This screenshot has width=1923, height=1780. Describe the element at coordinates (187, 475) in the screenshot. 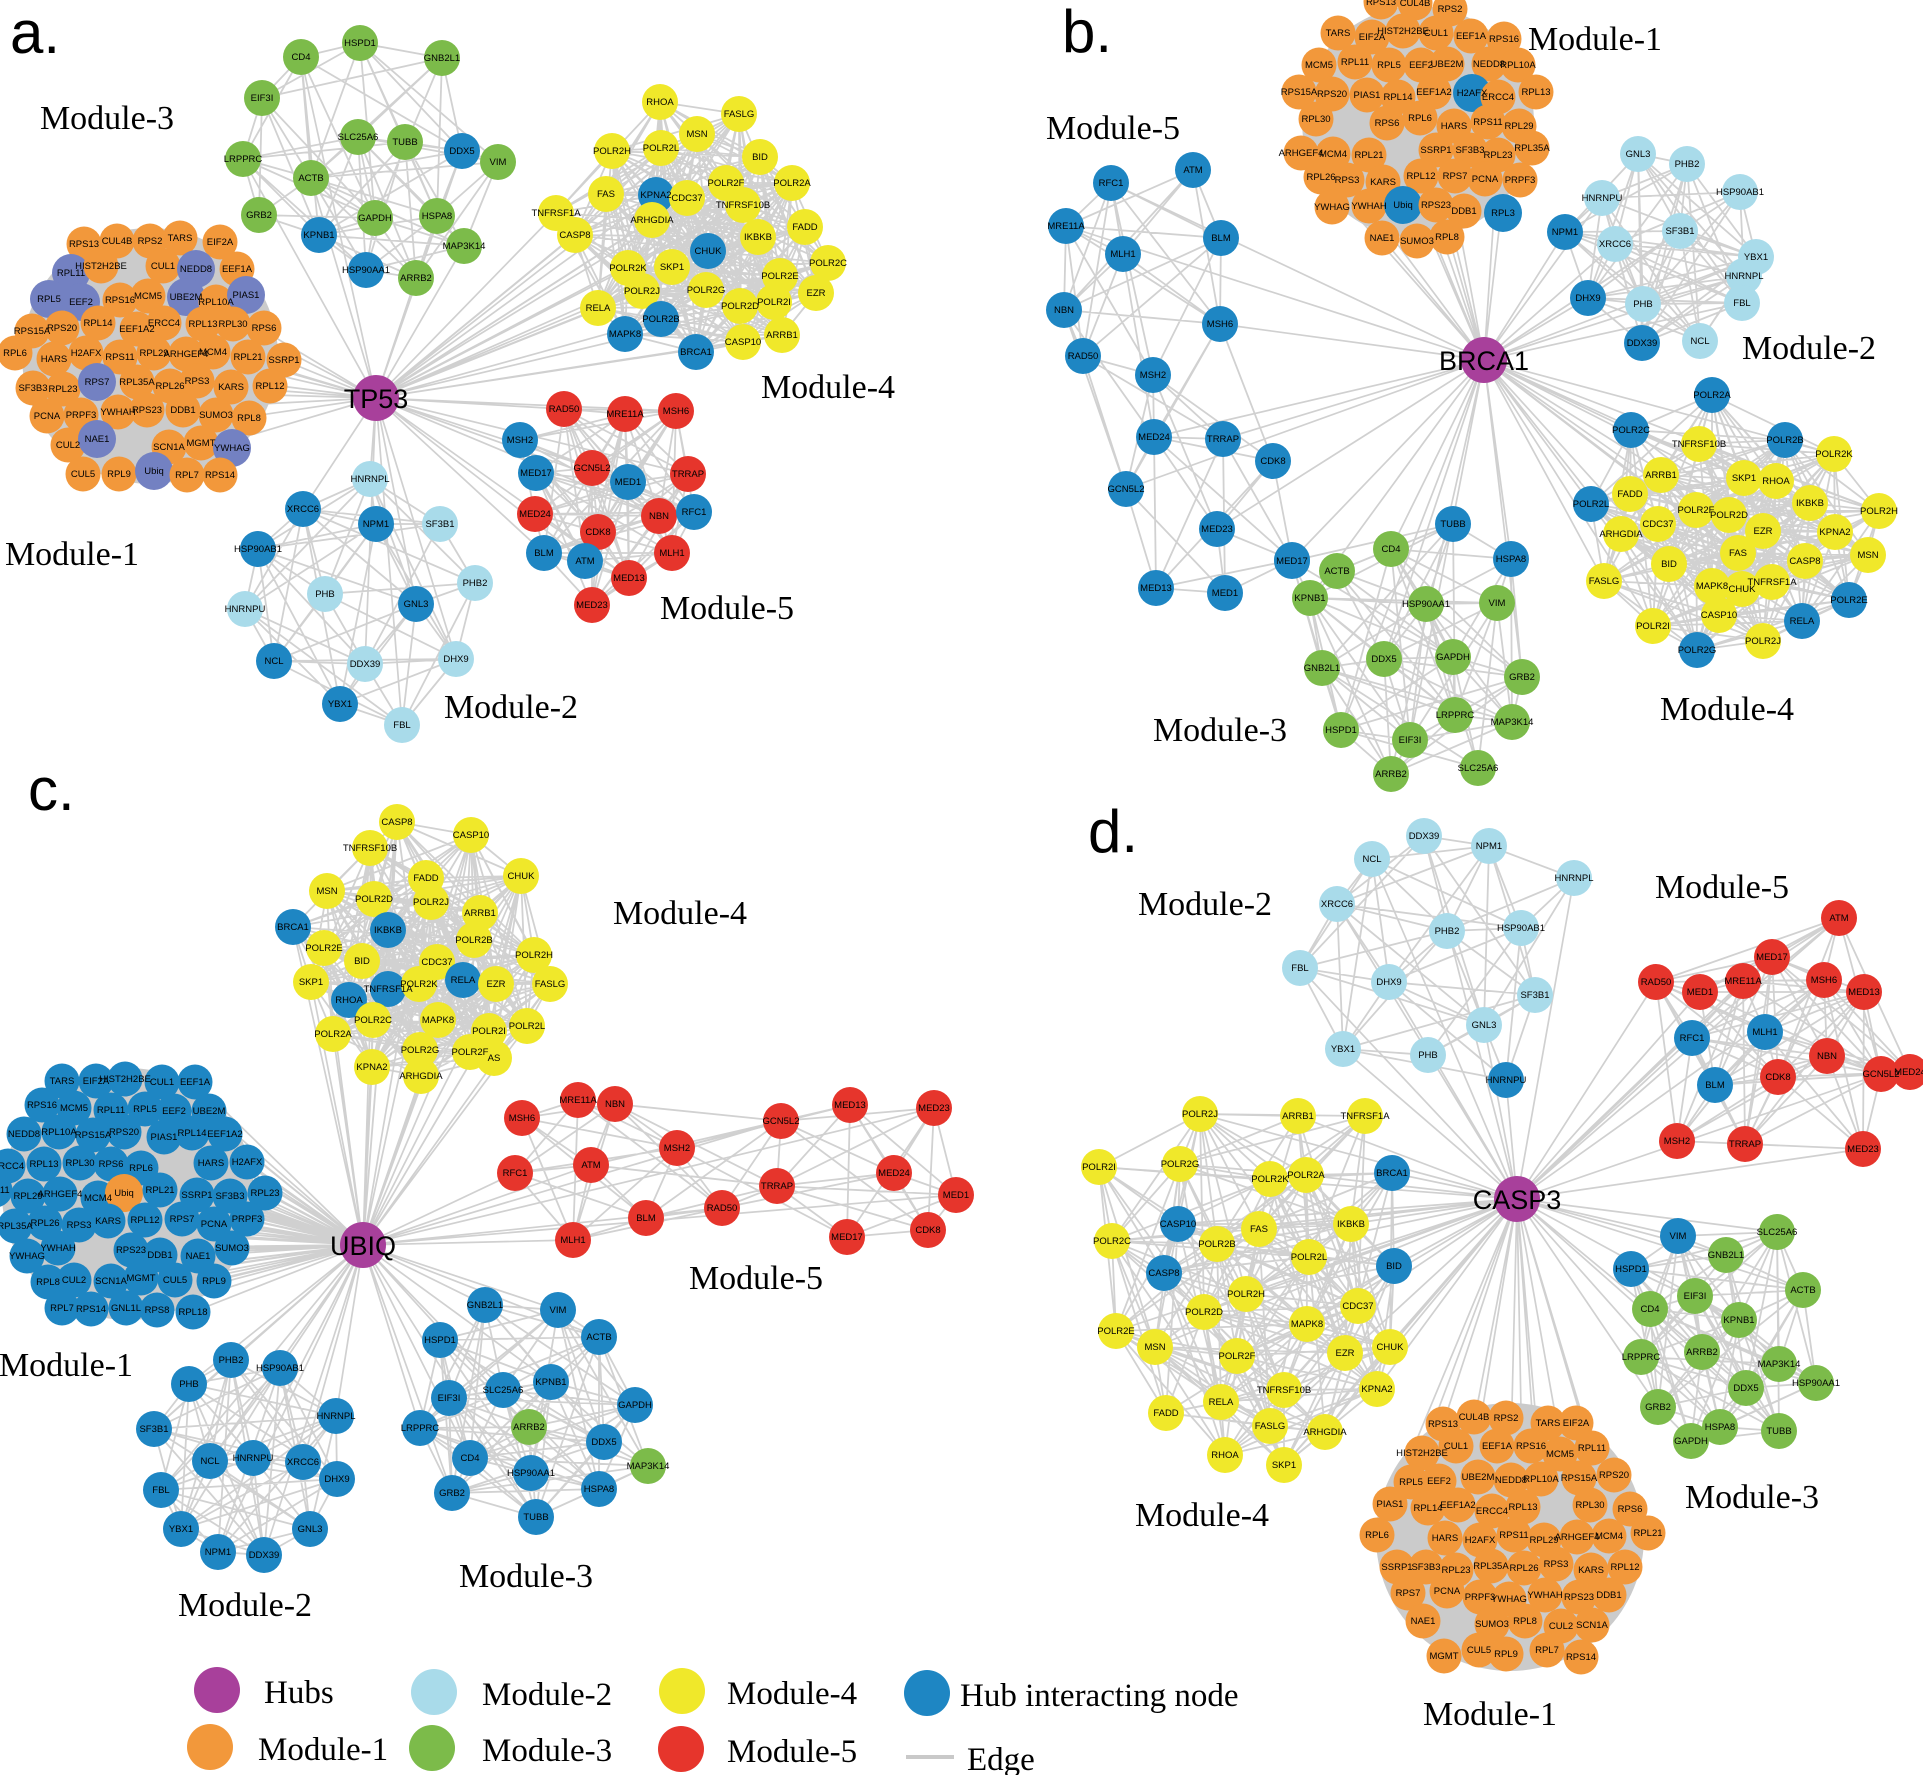

I see `svg-text: RPL7` at that location.